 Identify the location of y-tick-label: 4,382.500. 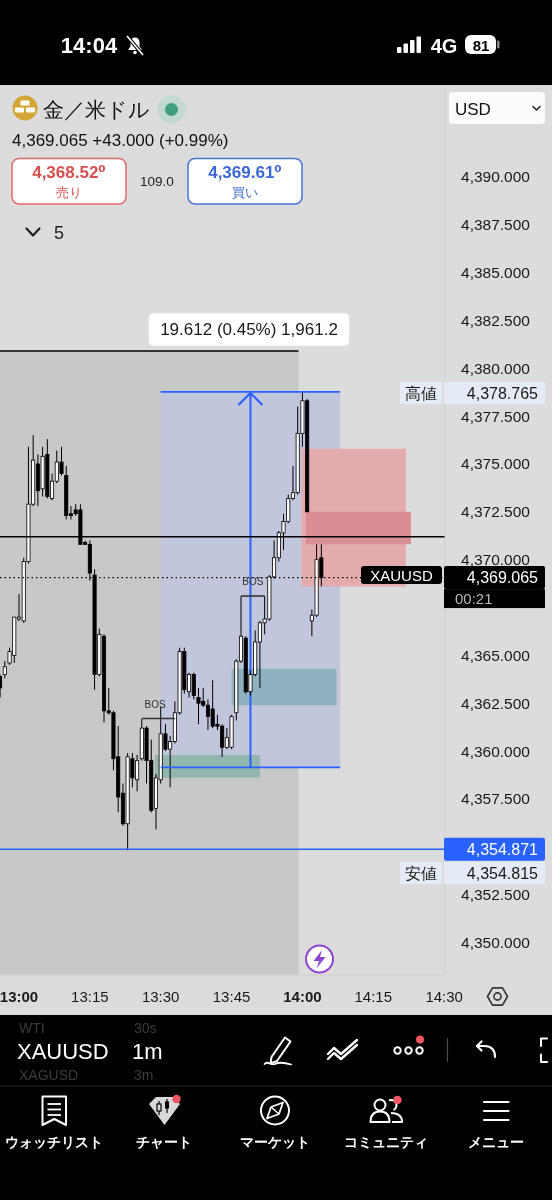
(496, 320).